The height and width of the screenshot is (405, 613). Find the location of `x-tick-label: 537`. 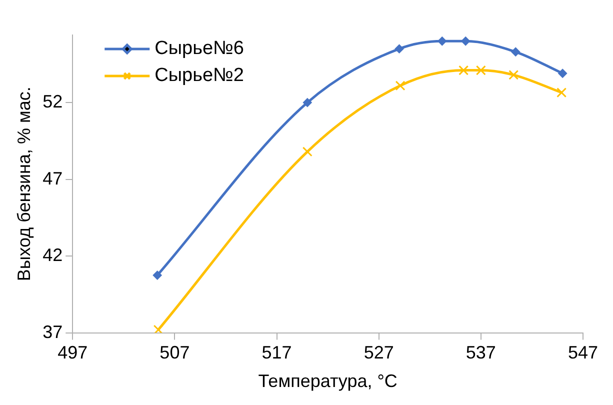

x-tick-label: 537 is located at coordinates (481, 352).